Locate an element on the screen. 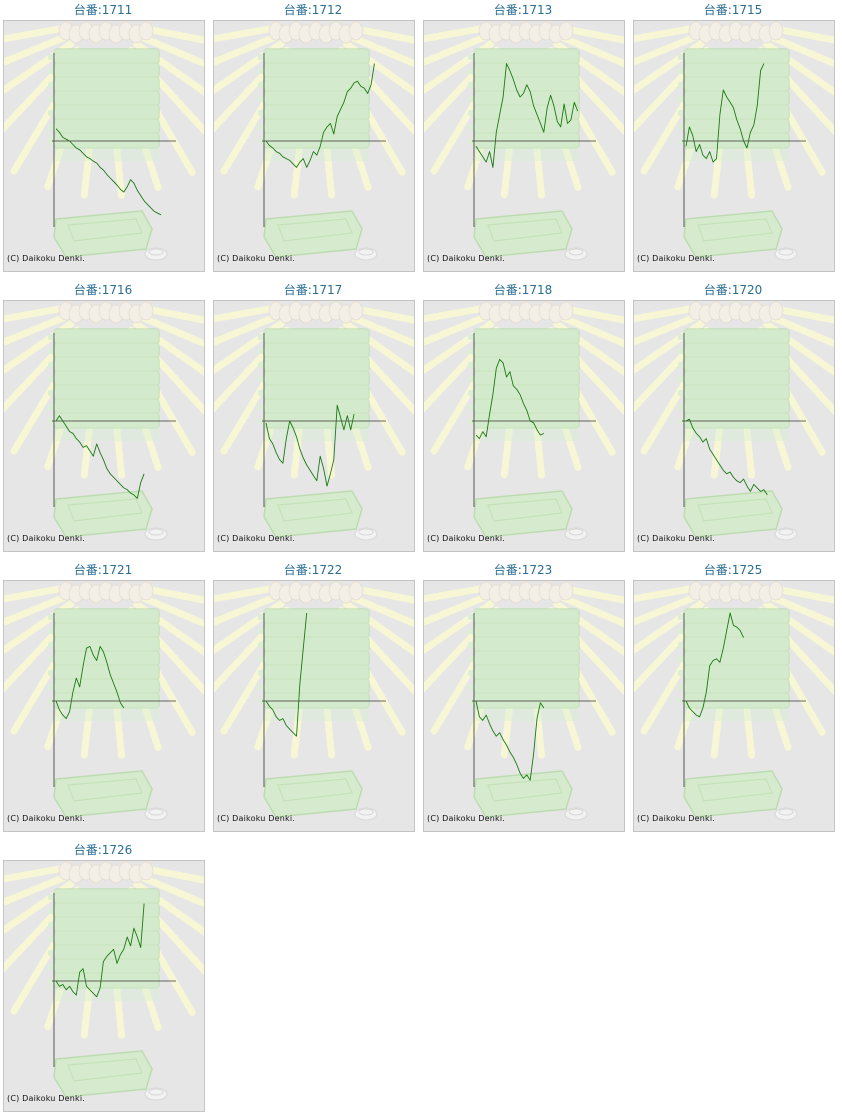  chart-title-link: 台番:1722 is located at coordinates (313, 570).